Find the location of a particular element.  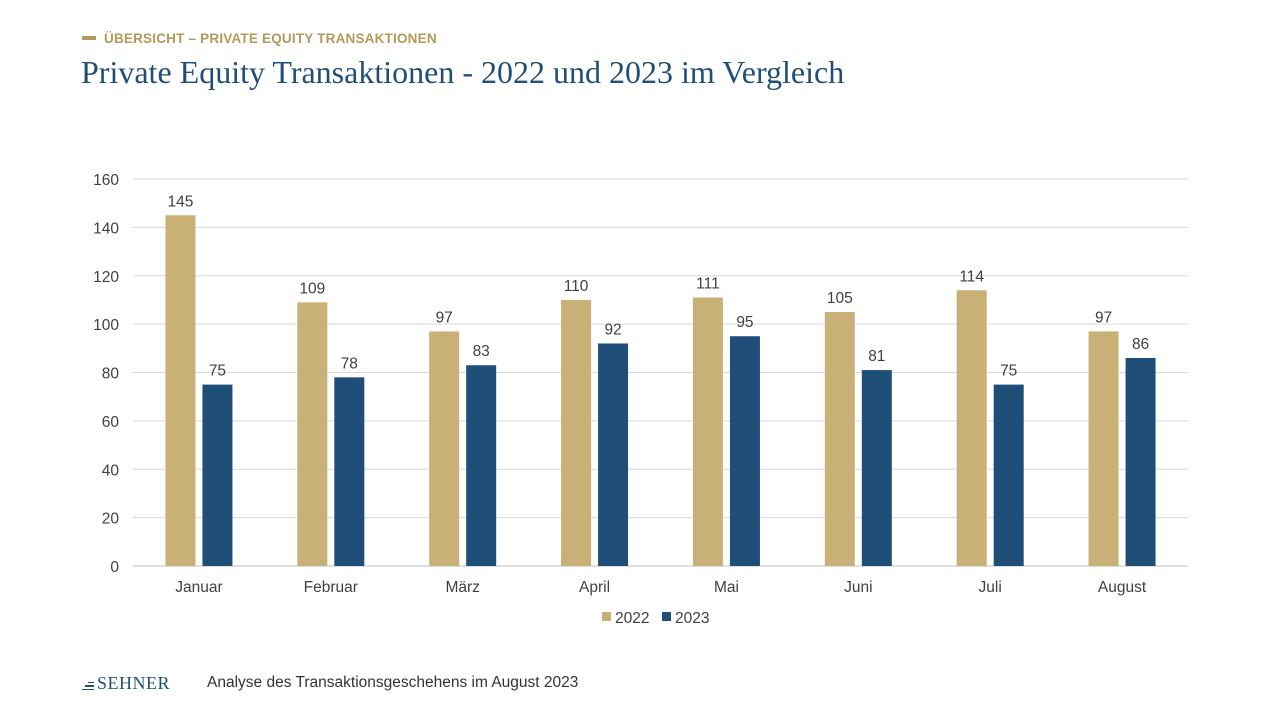

x-tick-label: Juni is located at coordinates (858, 587).